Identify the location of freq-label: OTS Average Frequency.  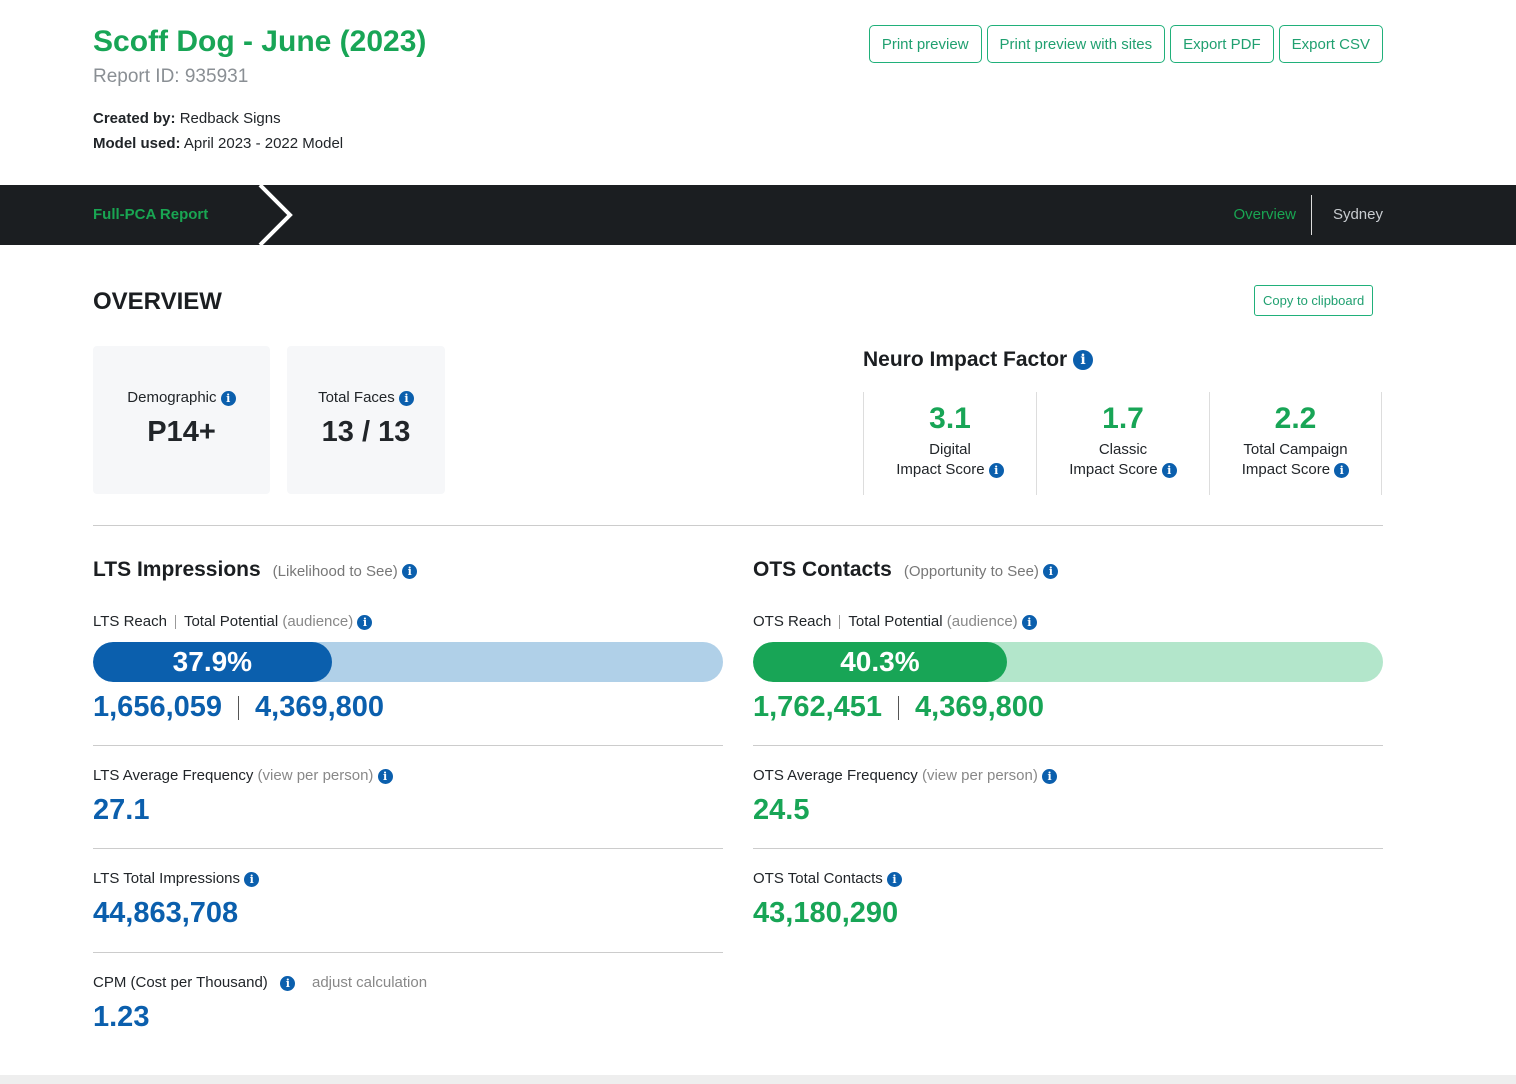
(835, 775).